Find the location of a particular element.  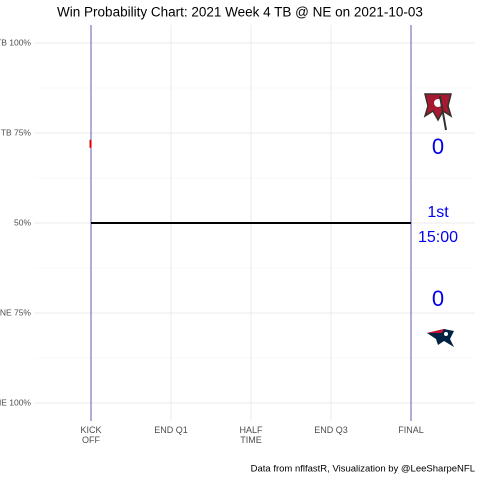

annotation: 15:00 is located at coordinates (438, 237).